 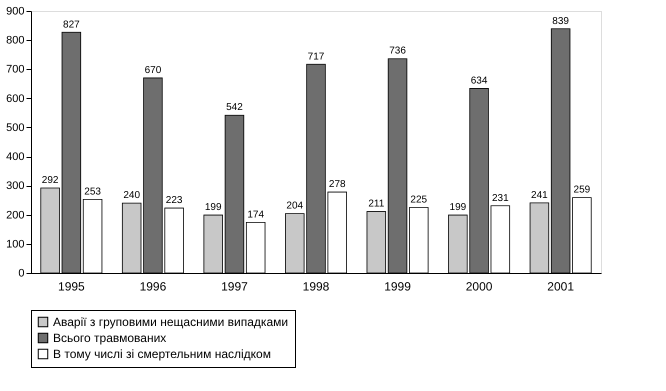 What do you see at coordinates (15, 98) in the screenshot?
I see `y-tick-label: 600` at bounding box center [15, 98].